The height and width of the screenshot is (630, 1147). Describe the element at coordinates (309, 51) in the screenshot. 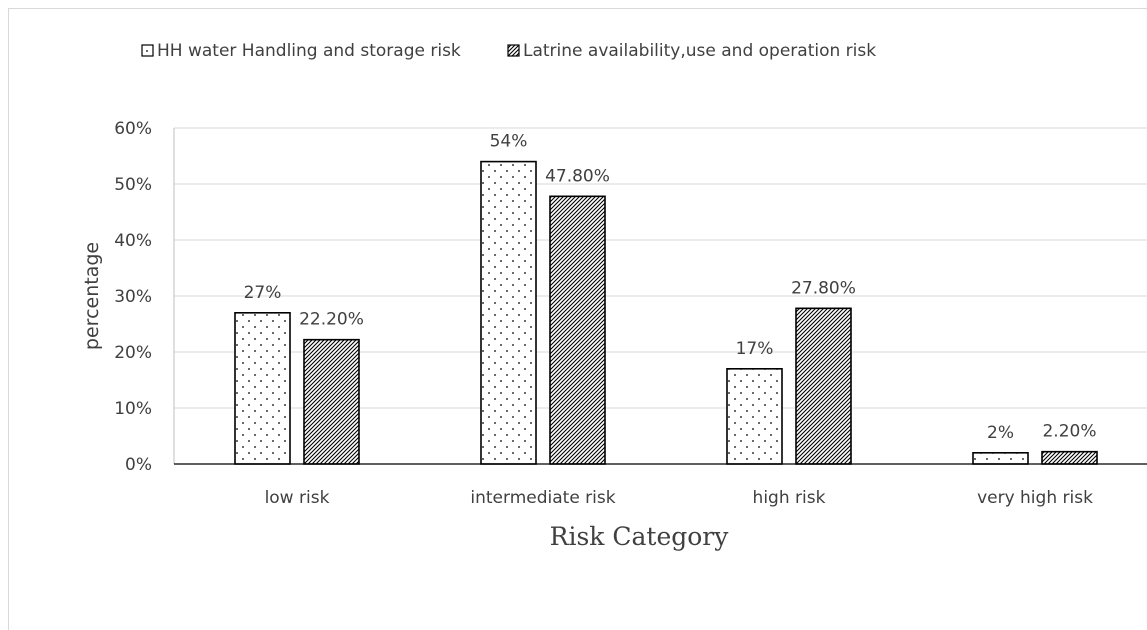

I see `legend-label: HH water Handling and storage risk` at that location.